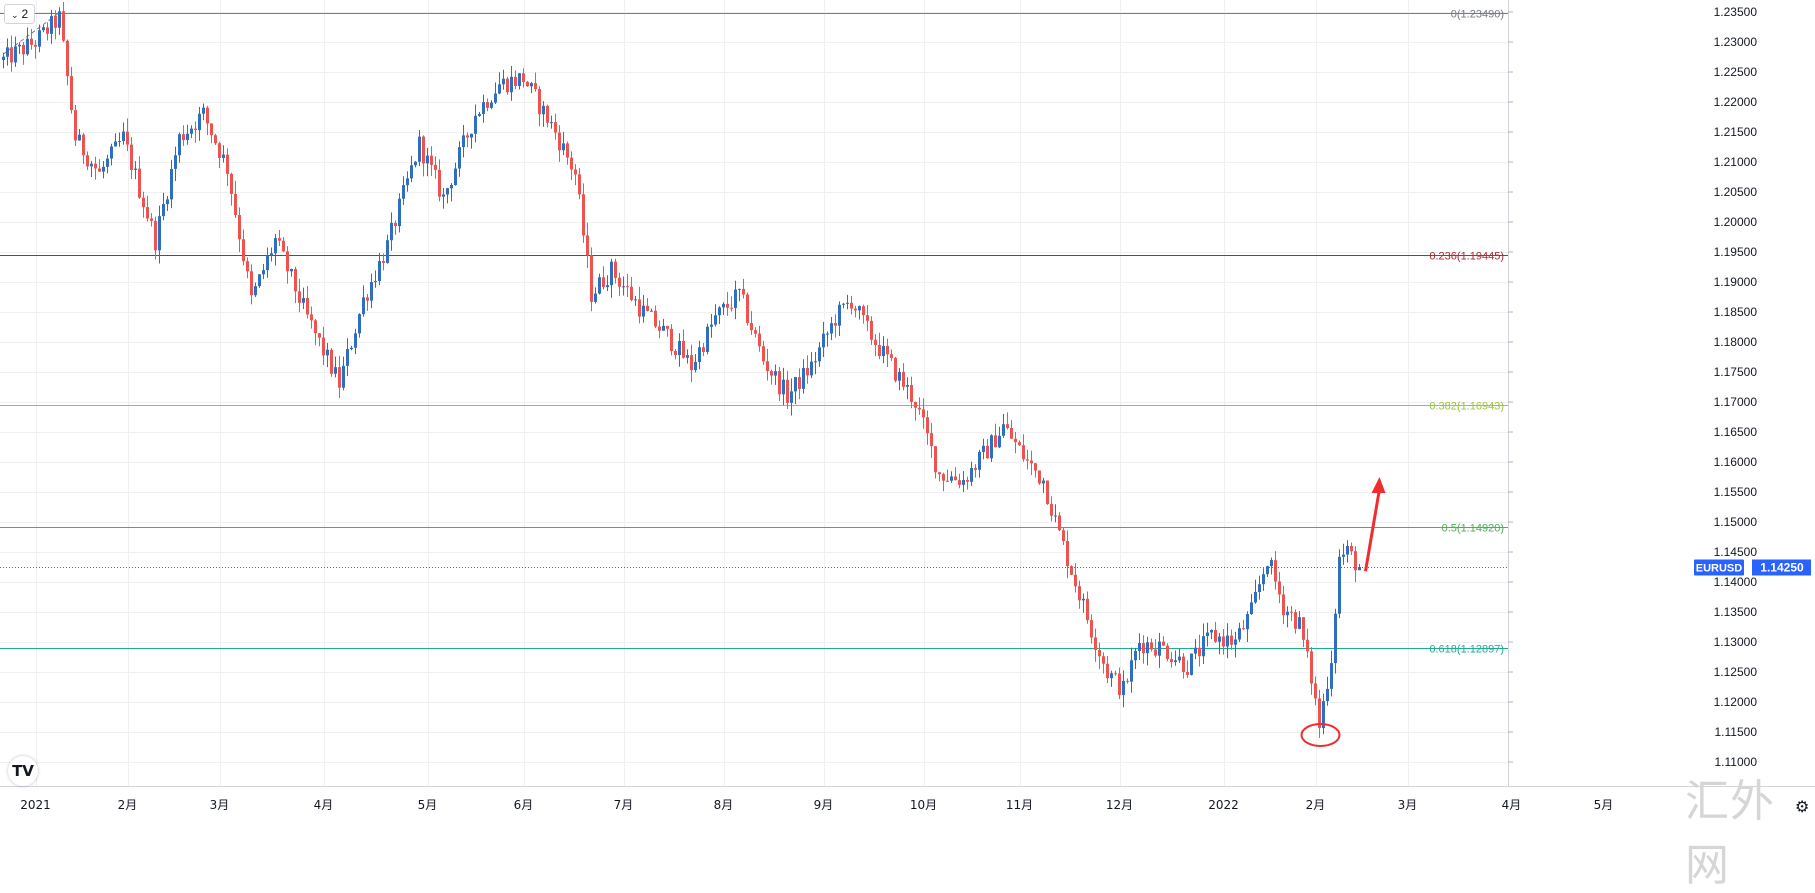 The height and width of the screenshot is (893, 1815). I want to click on price-axis-label: 1.16500, so click(1736, 432).